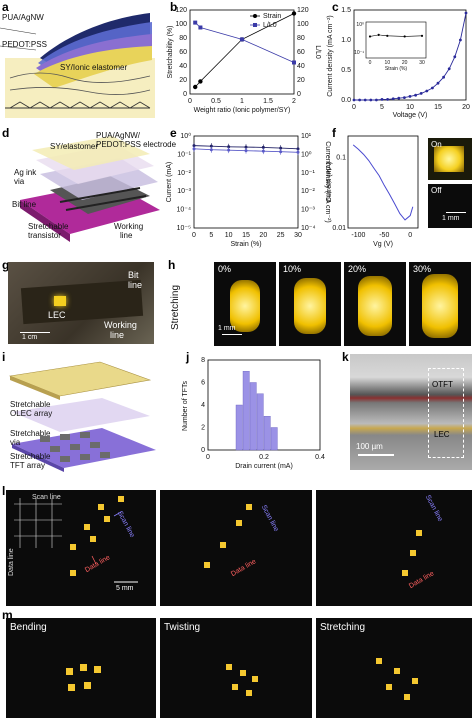  I want to click on chart-f-xtick: 0, so click(410, 235).